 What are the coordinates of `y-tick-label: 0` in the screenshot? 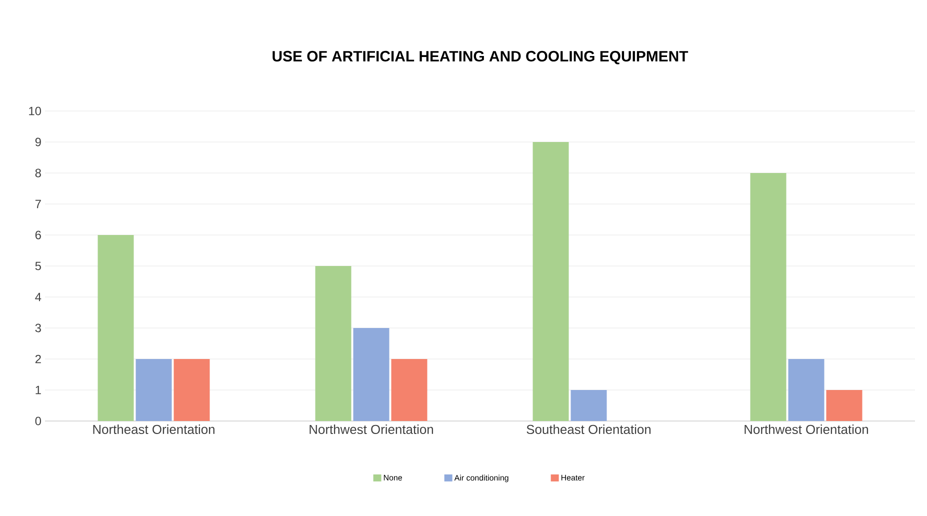 It's located at (38, 421).